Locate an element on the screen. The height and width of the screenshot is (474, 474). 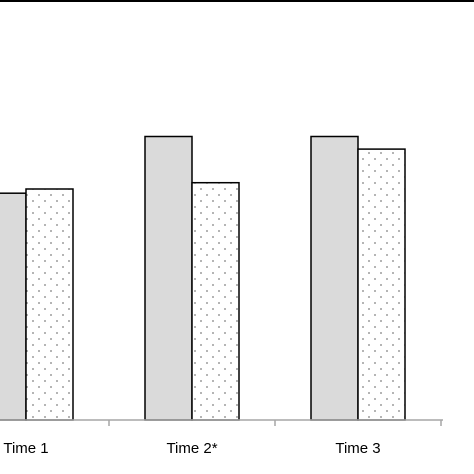
x-tick-label: Time 2* is located at coordinates (191, 448).